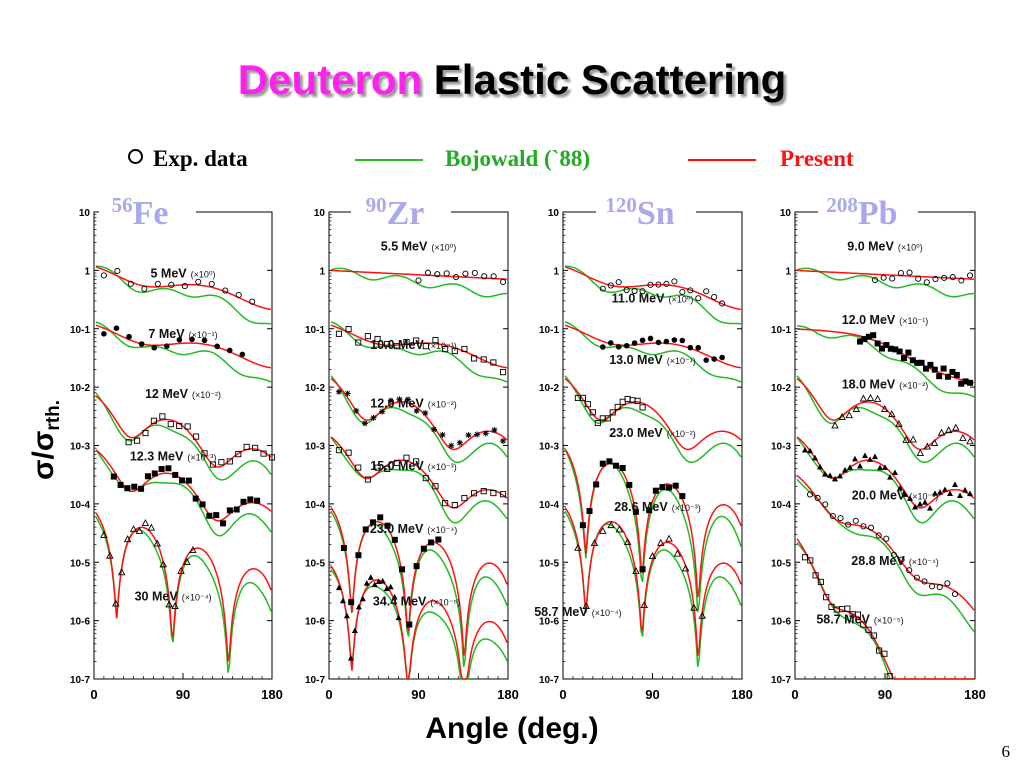 The width and height of the screenshot is (1024, 768). What do you see at coordinates (167, 394) in the screenshot?
I see `energy-value: 12 MeV` at bounding box center [167, 394].